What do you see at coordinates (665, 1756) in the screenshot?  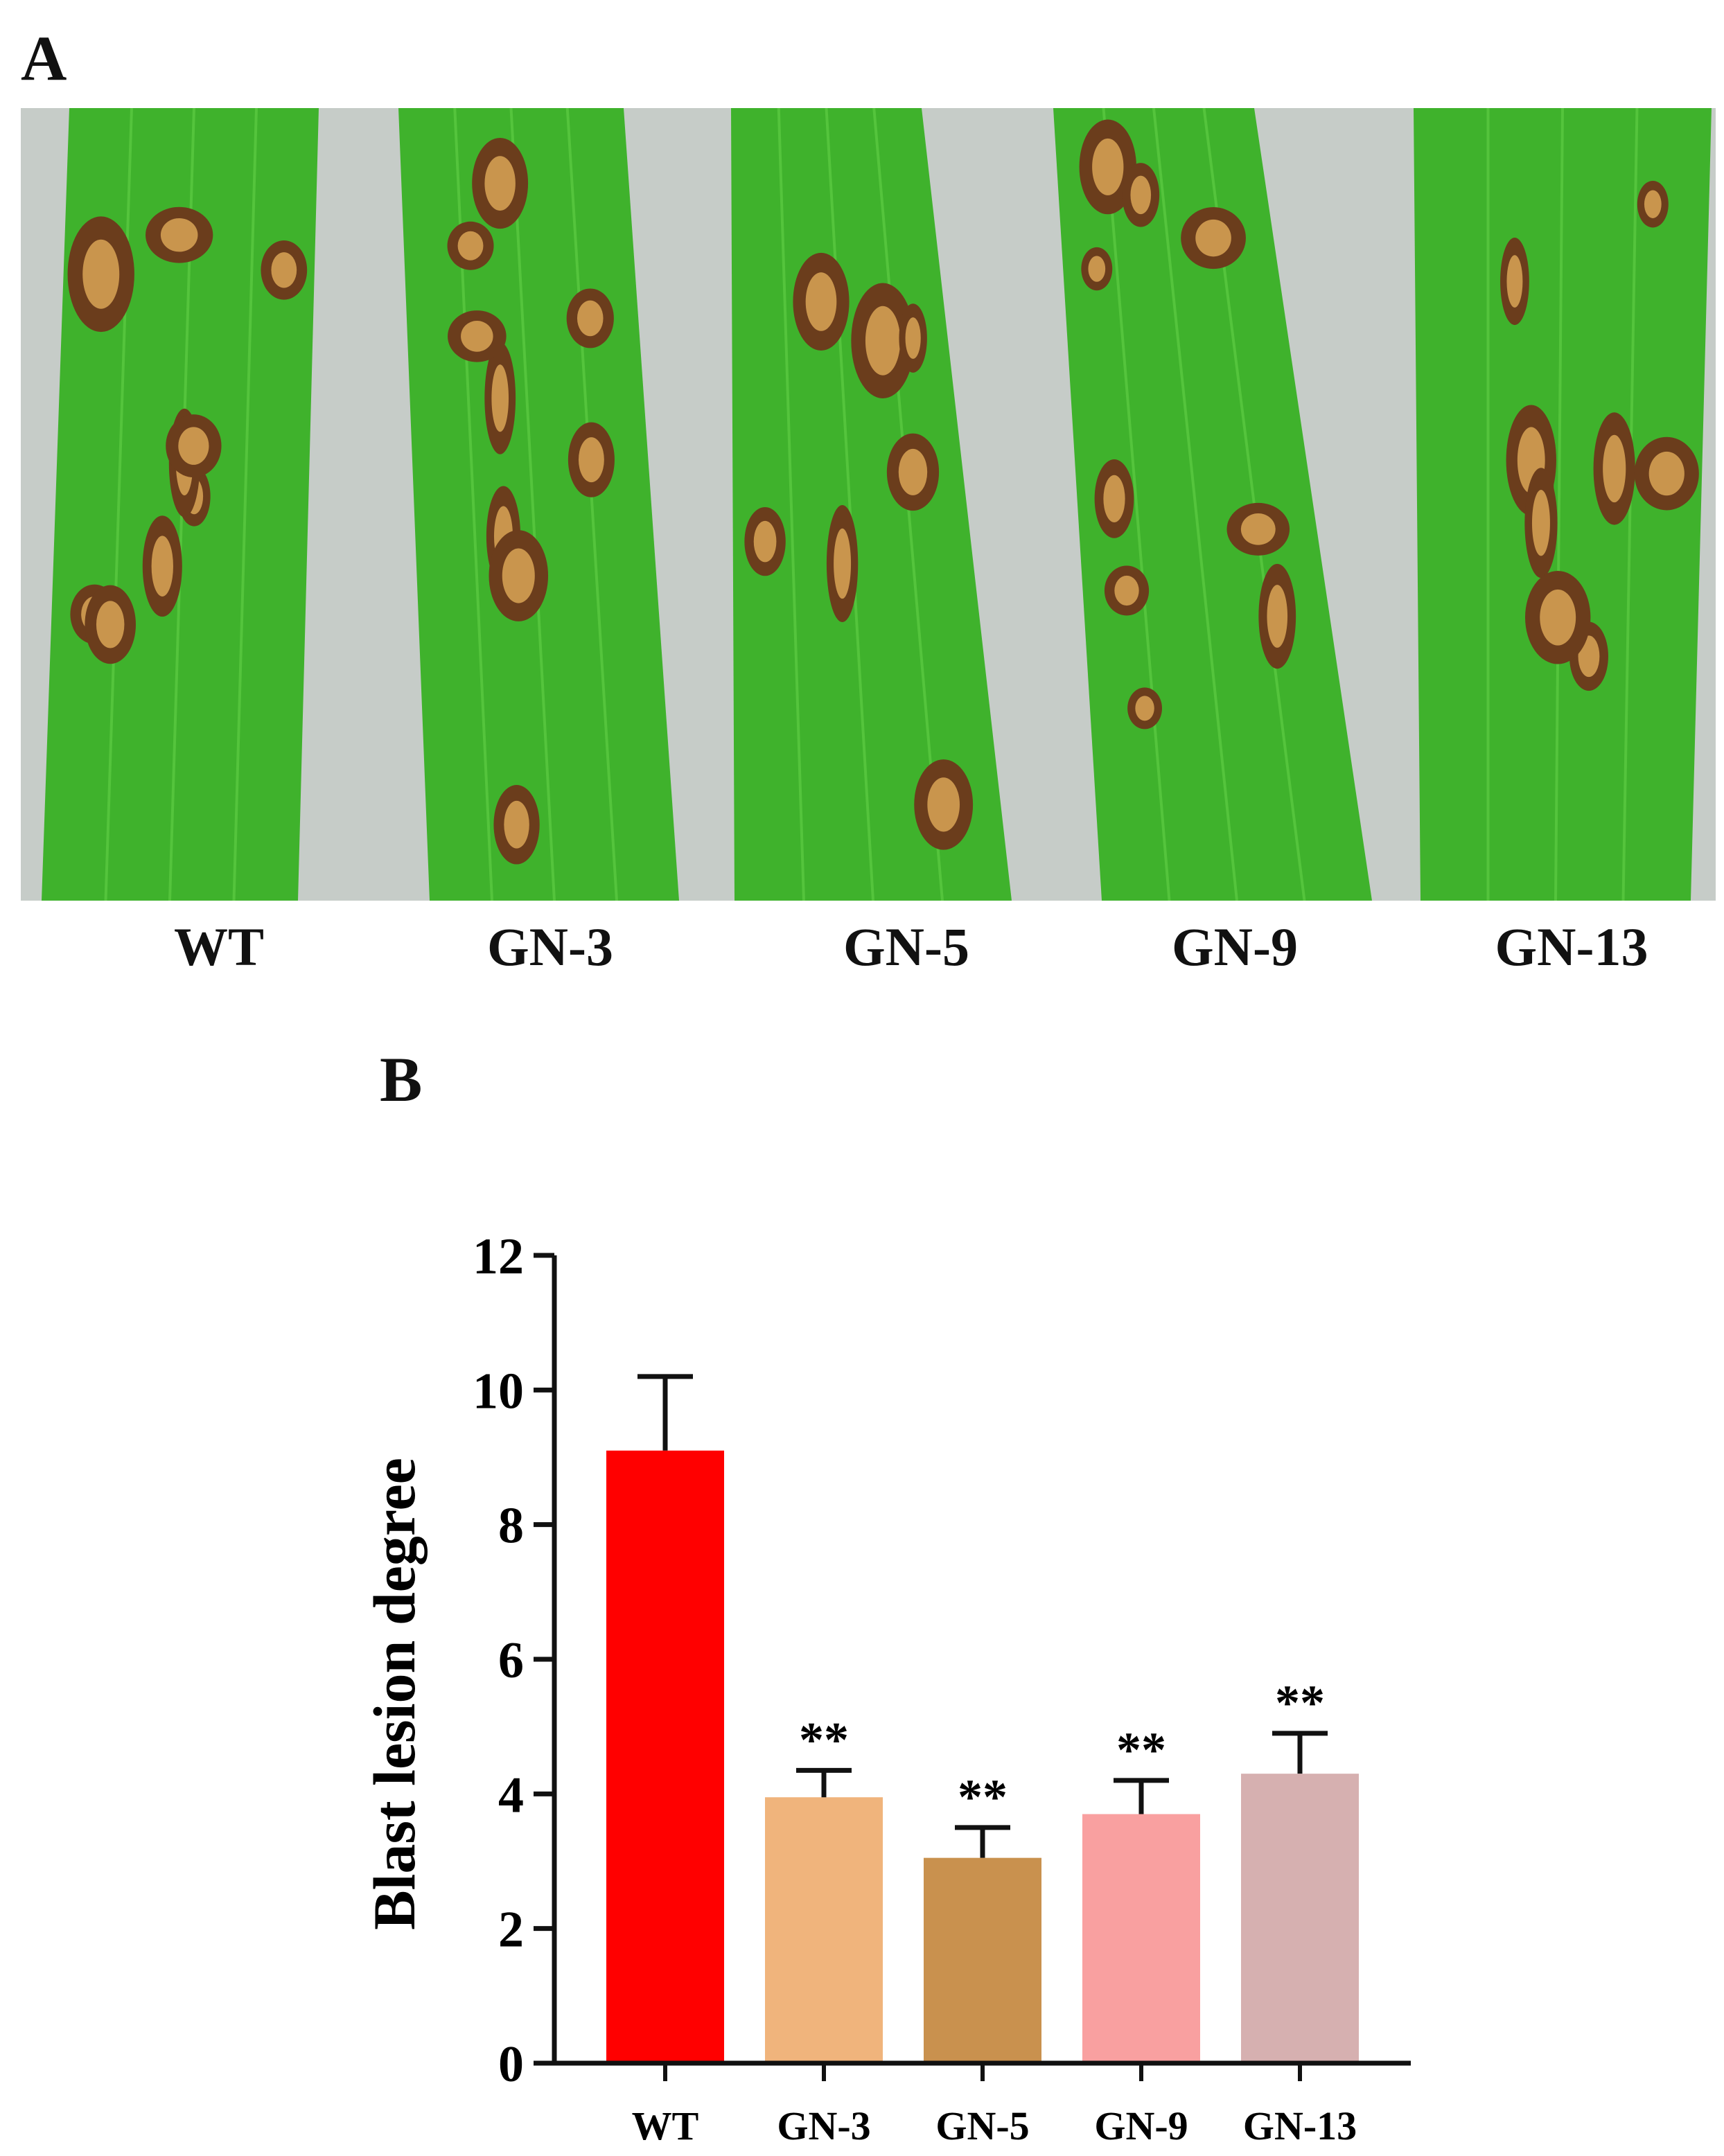 I see `bar-wt` at bounding box center [665, 1756].